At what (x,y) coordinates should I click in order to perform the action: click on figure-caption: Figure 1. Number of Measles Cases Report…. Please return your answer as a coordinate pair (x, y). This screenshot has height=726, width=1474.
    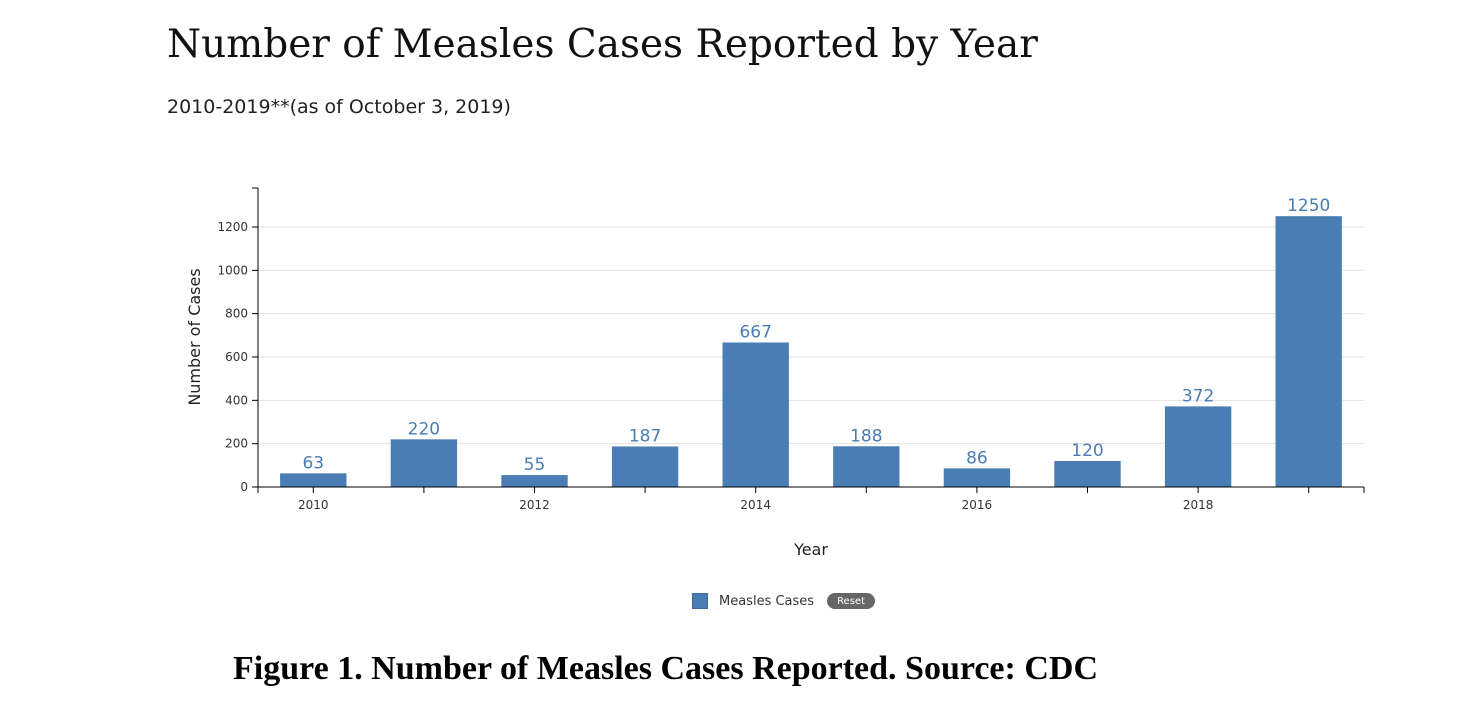
    Looking at the image, I should click on (665, 668).